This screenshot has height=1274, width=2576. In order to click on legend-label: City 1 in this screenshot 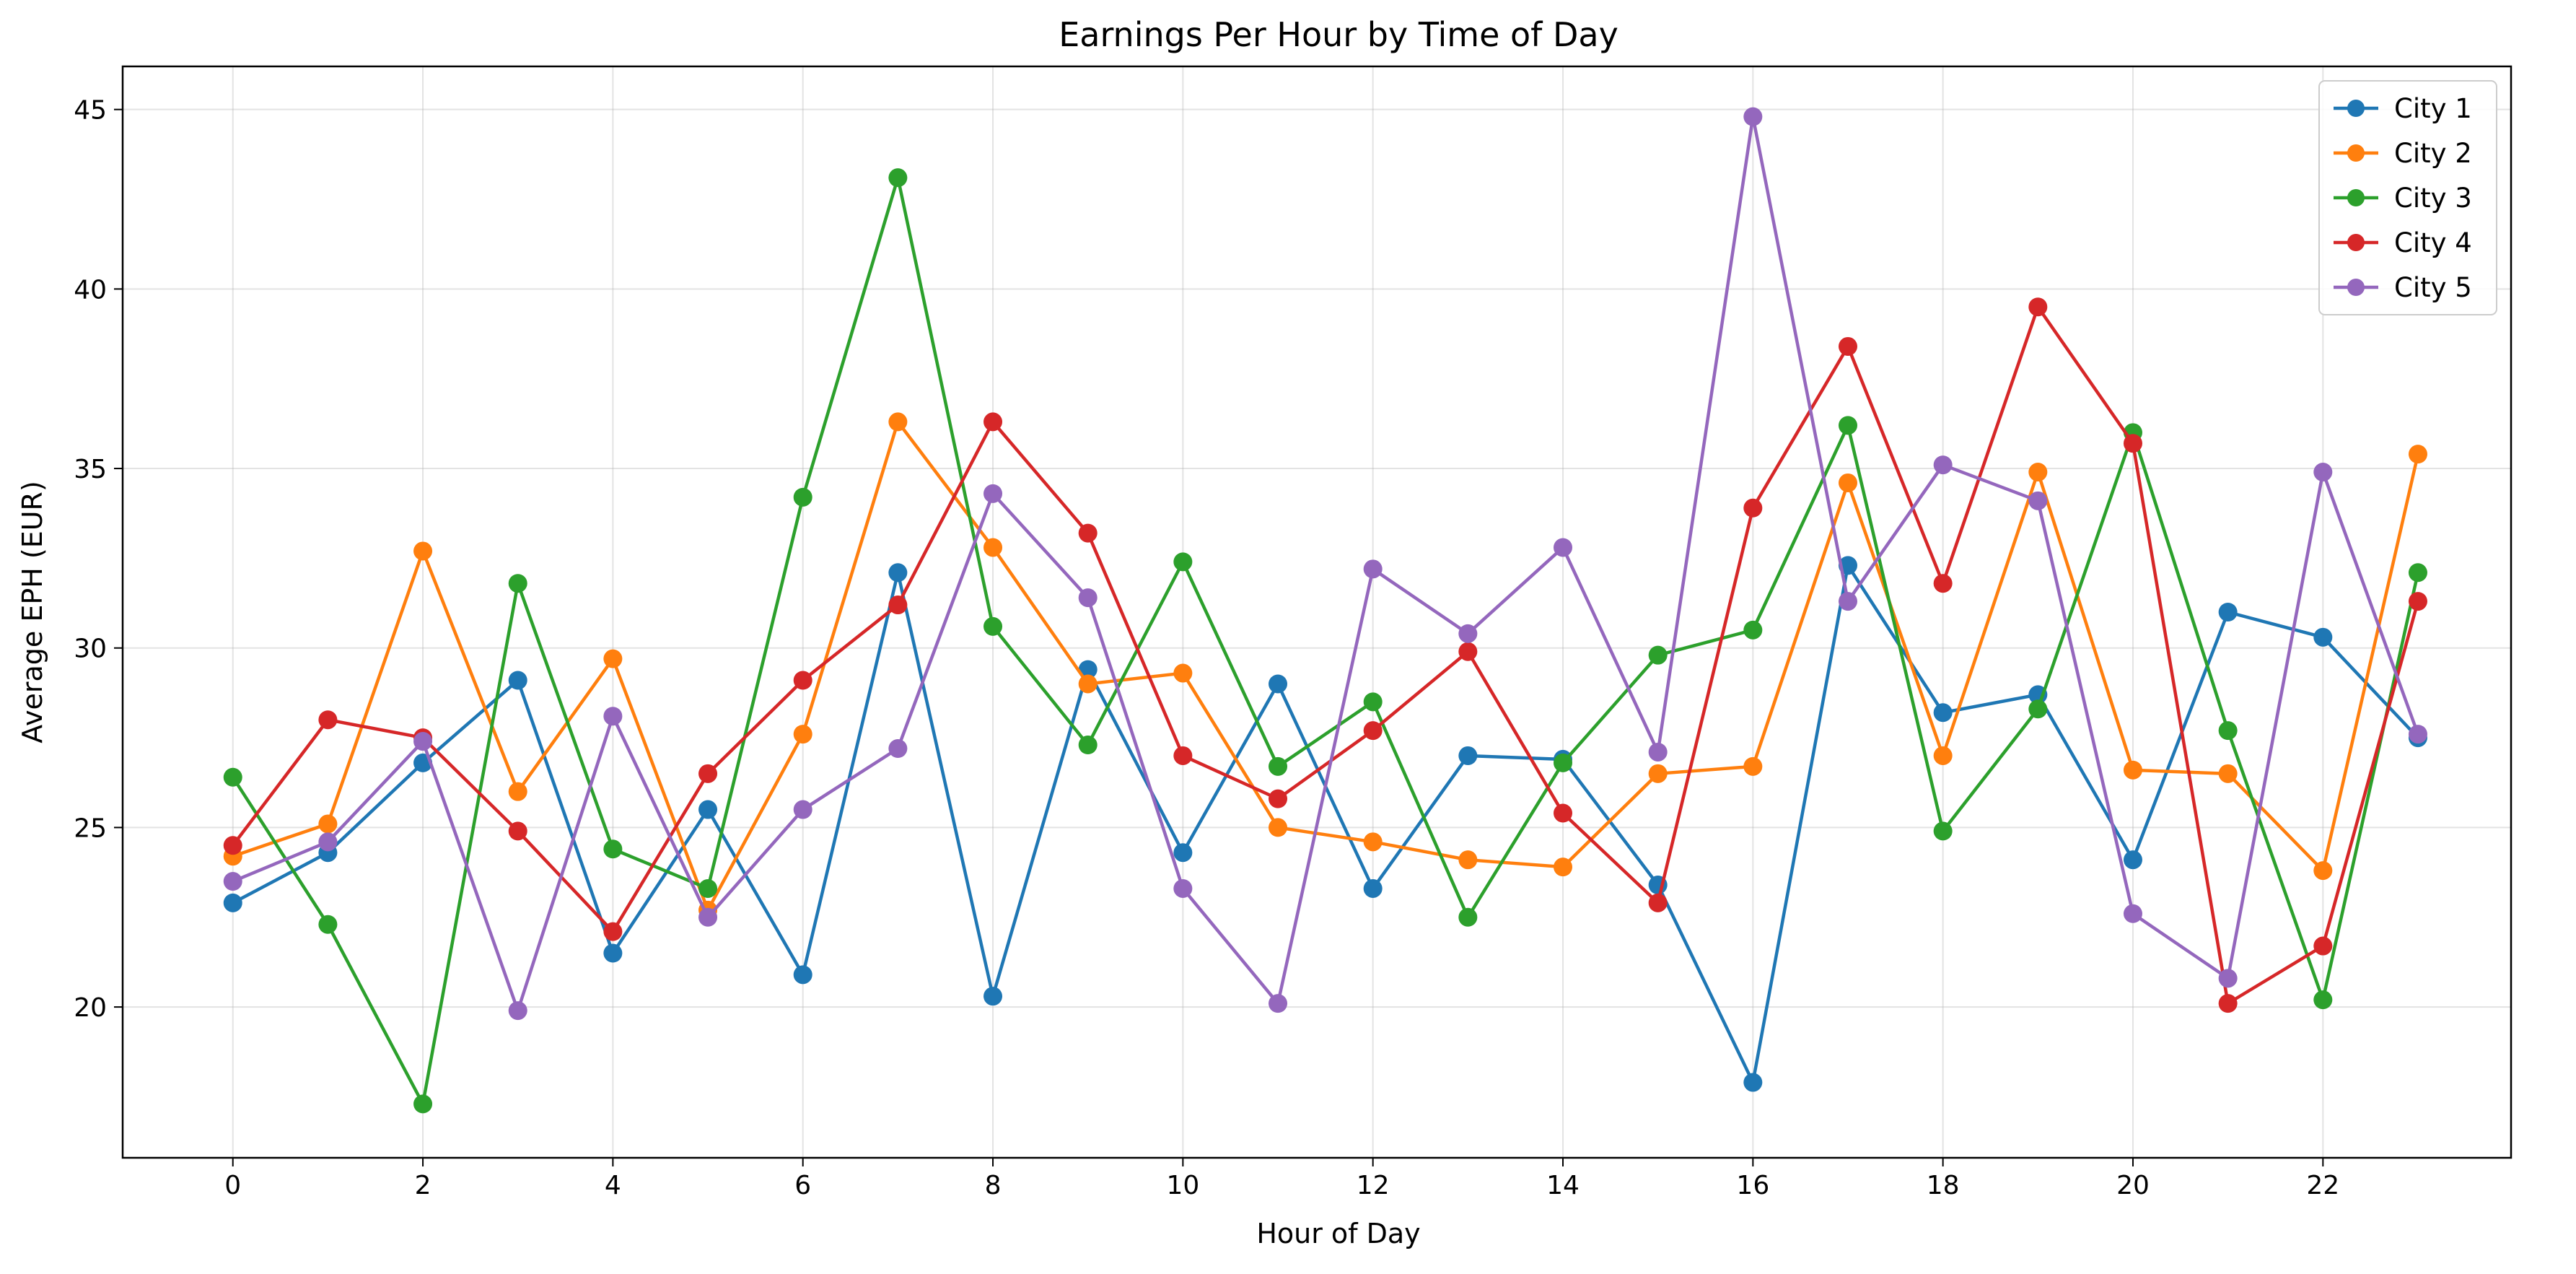, I will do `click(2433, 109)`.